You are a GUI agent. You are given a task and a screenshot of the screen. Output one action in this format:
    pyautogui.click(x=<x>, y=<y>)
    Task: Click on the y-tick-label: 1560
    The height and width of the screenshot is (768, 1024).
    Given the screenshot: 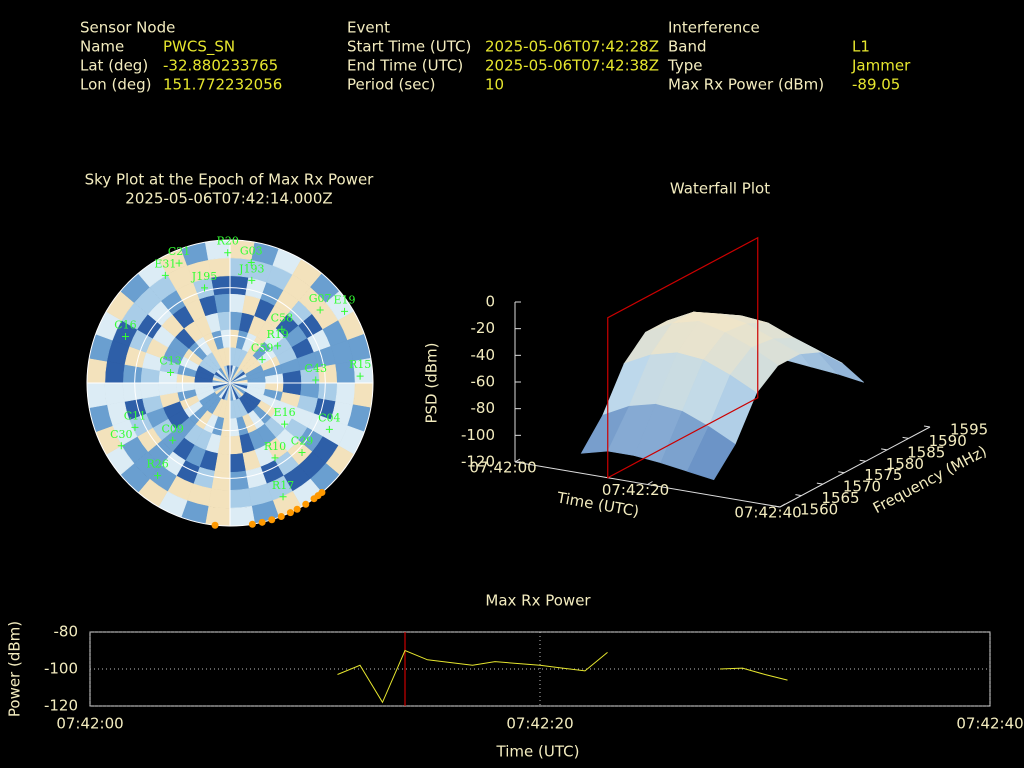 What is the action you would take?
    pyautogui.click(x=819, y=510)
    